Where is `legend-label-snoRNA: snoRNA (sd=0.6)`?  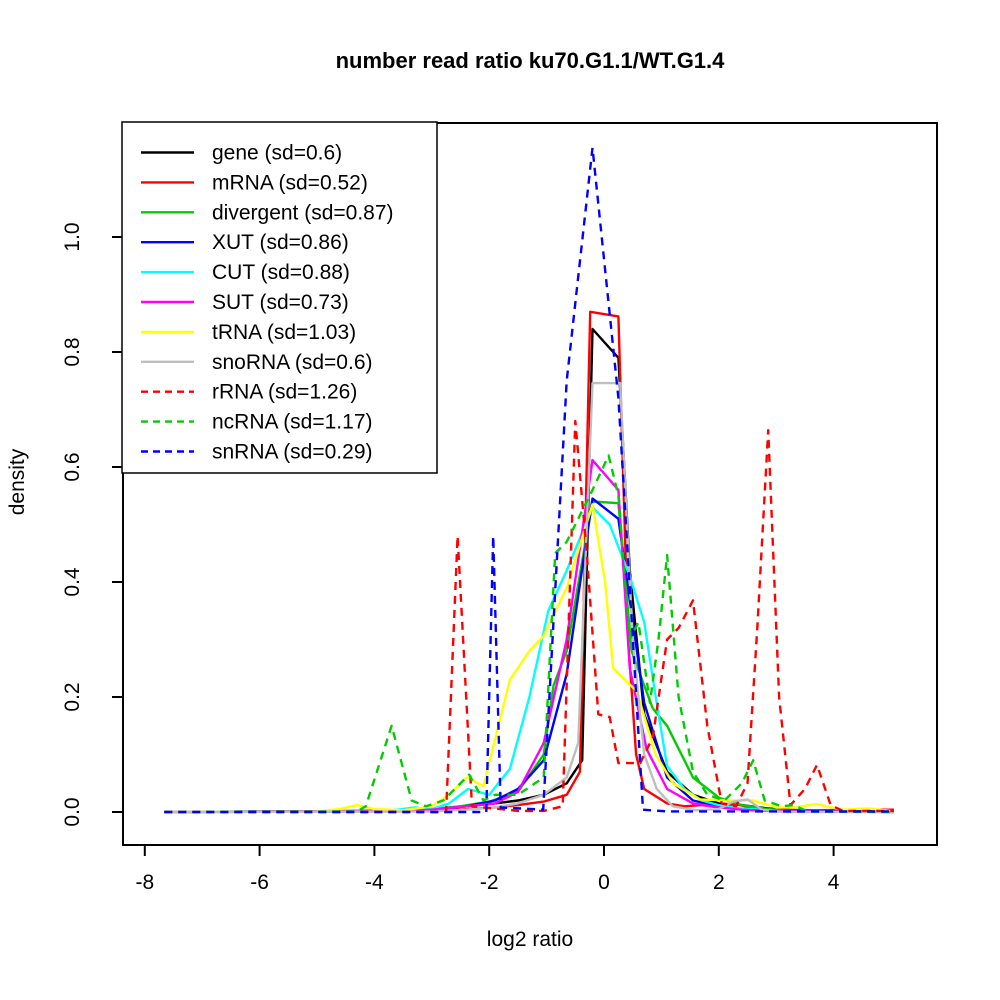
legend-label-snoRNA: snoRNA (sd=0.6) is located at coordinates (292, 362).